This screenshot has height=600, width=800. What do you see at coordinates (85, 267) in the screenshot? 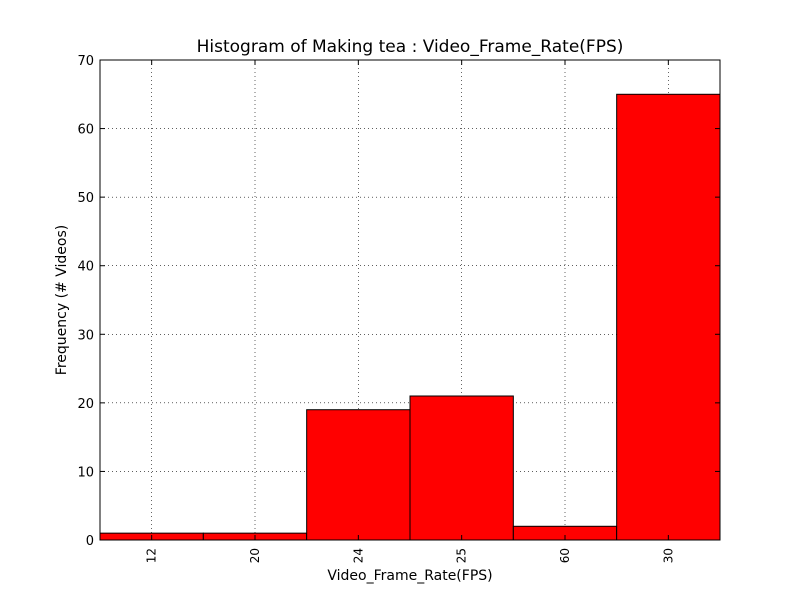
I see `y-tick-label: 40` at bounding box center [85, 267].